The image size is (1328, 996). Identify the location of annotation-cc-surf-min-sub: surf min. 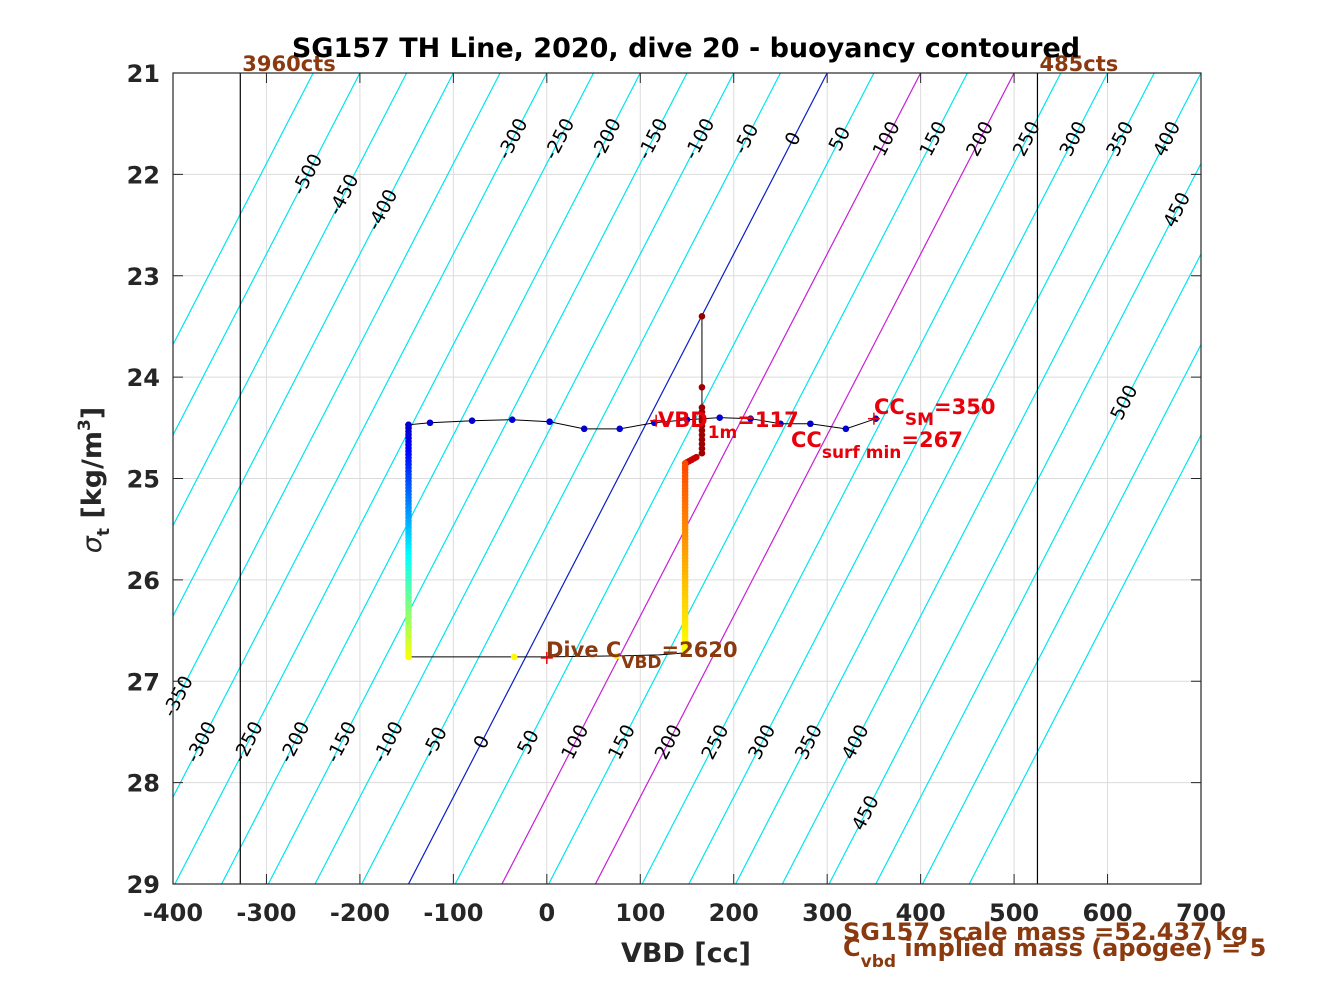
(862, 453).